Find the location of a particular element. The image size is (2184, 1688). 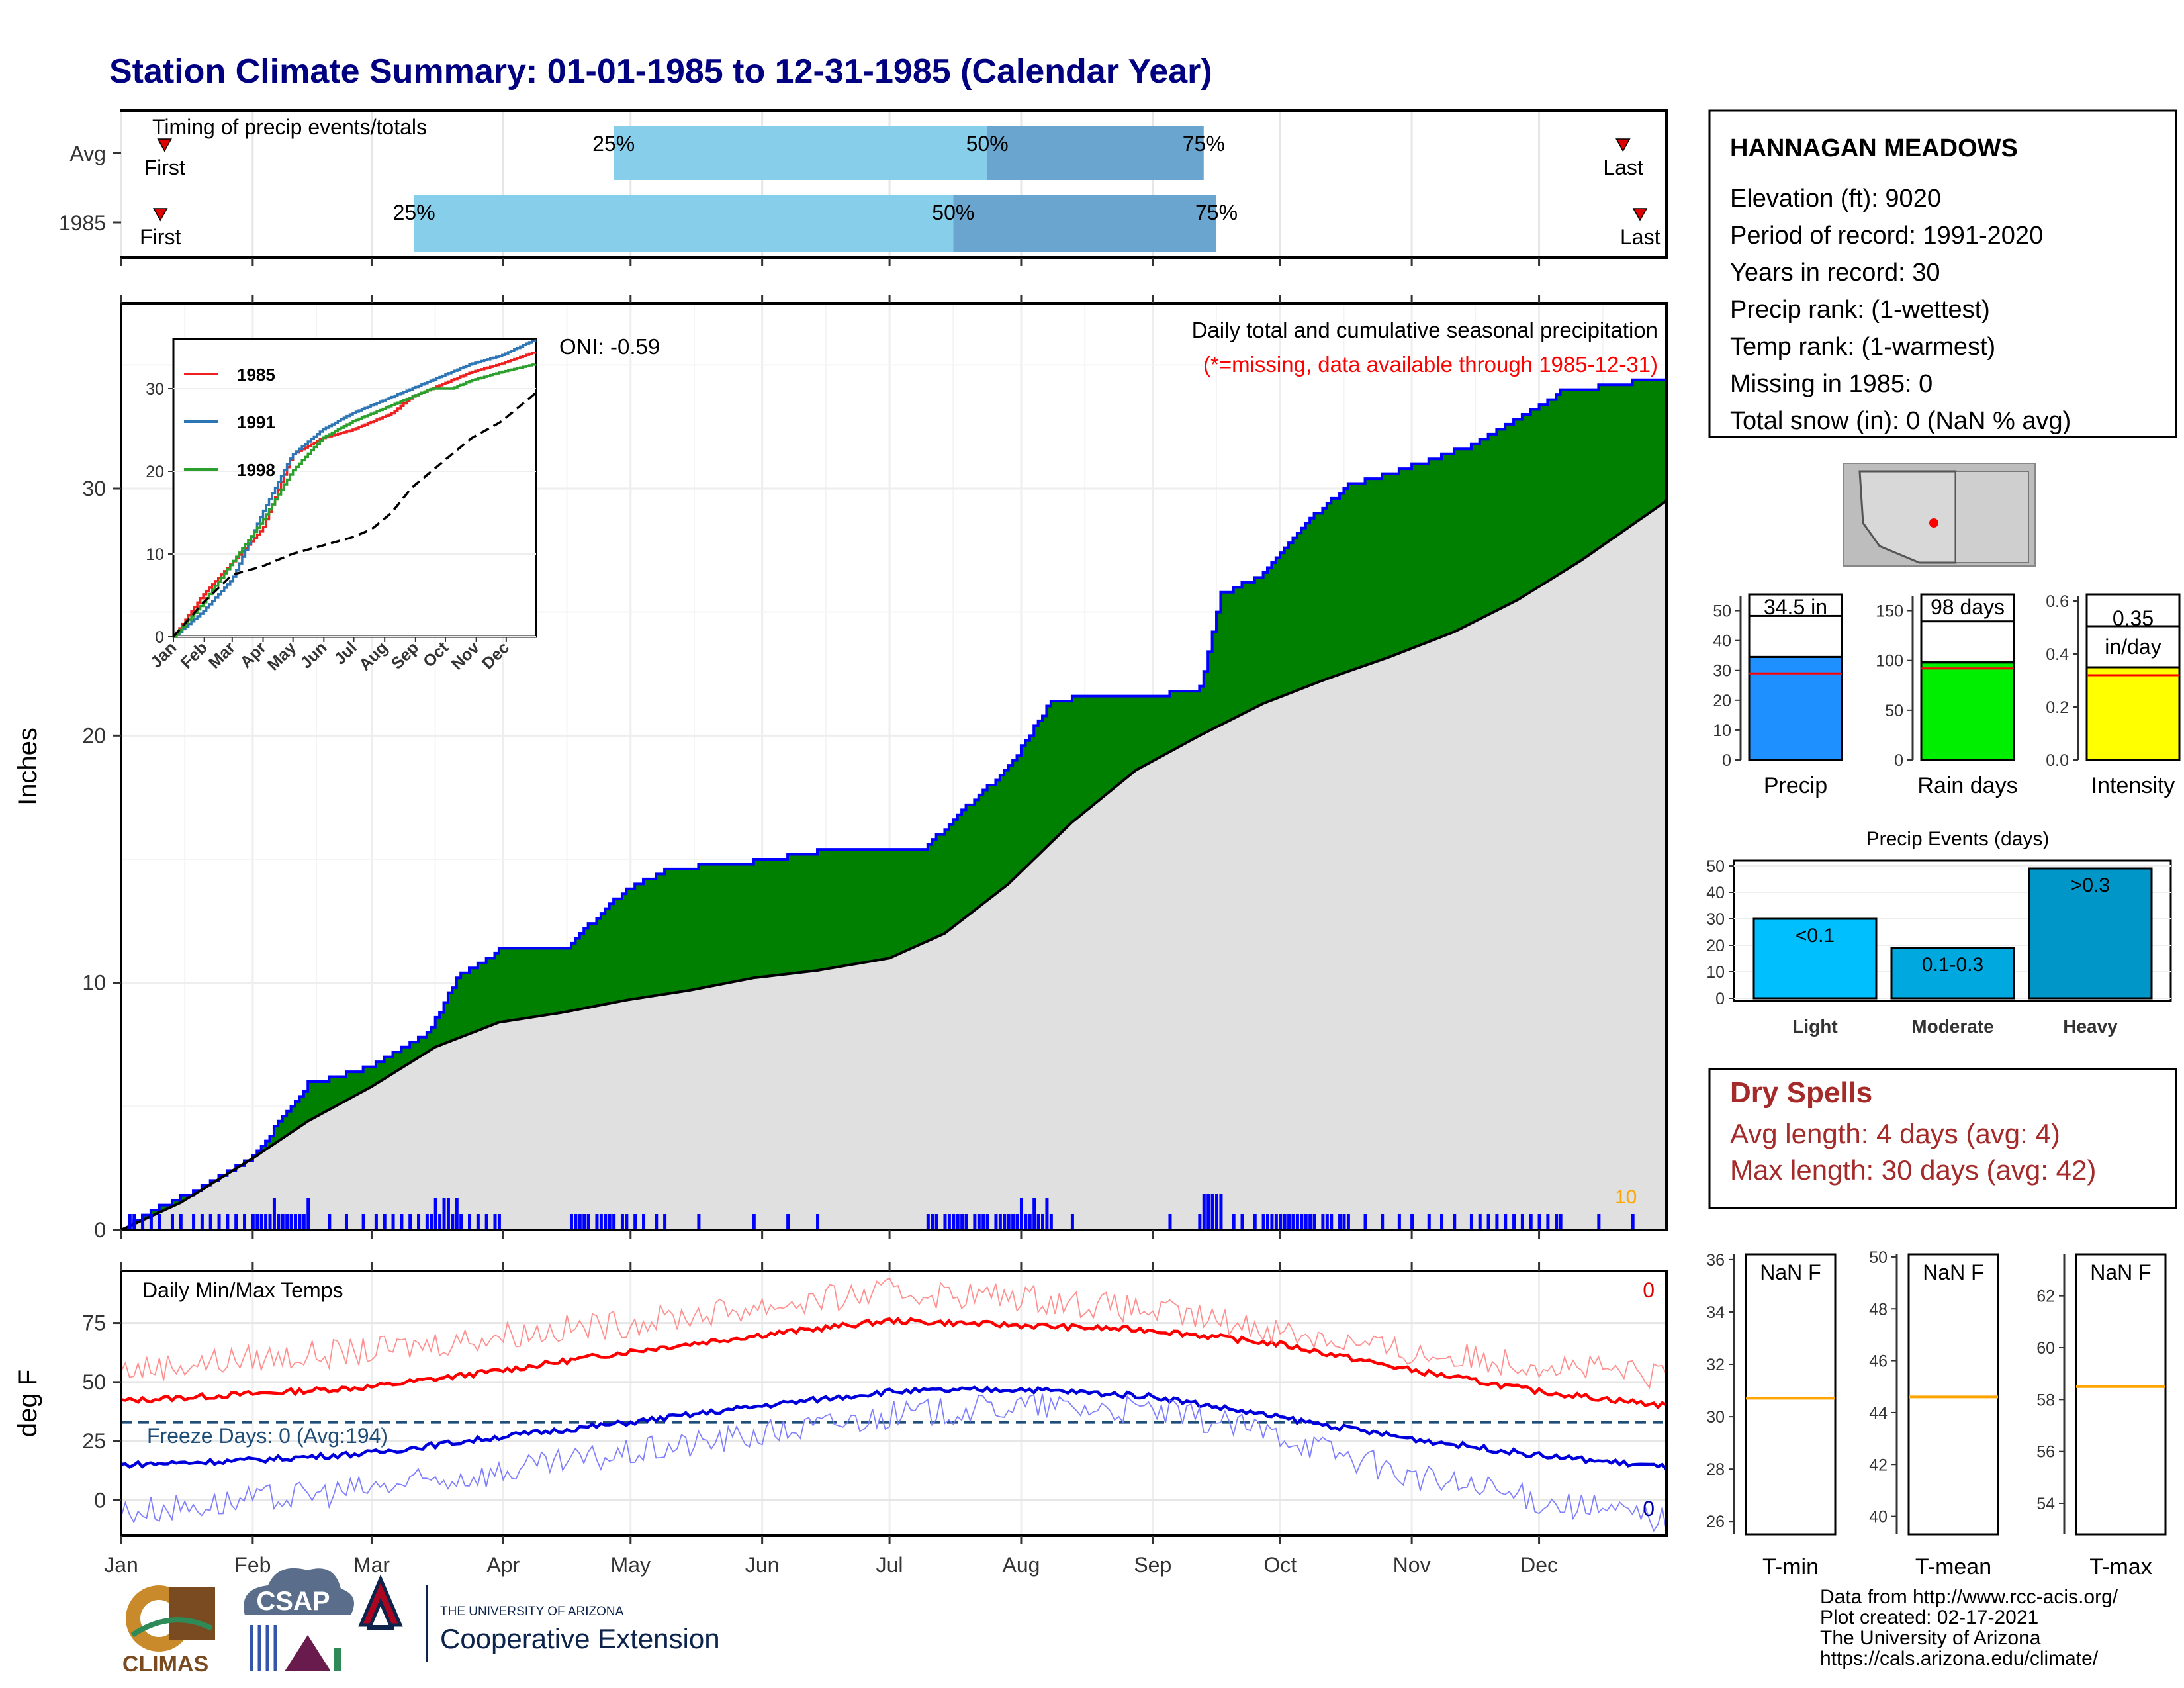

month-label: Jun is located at coordinates (762, 1565).